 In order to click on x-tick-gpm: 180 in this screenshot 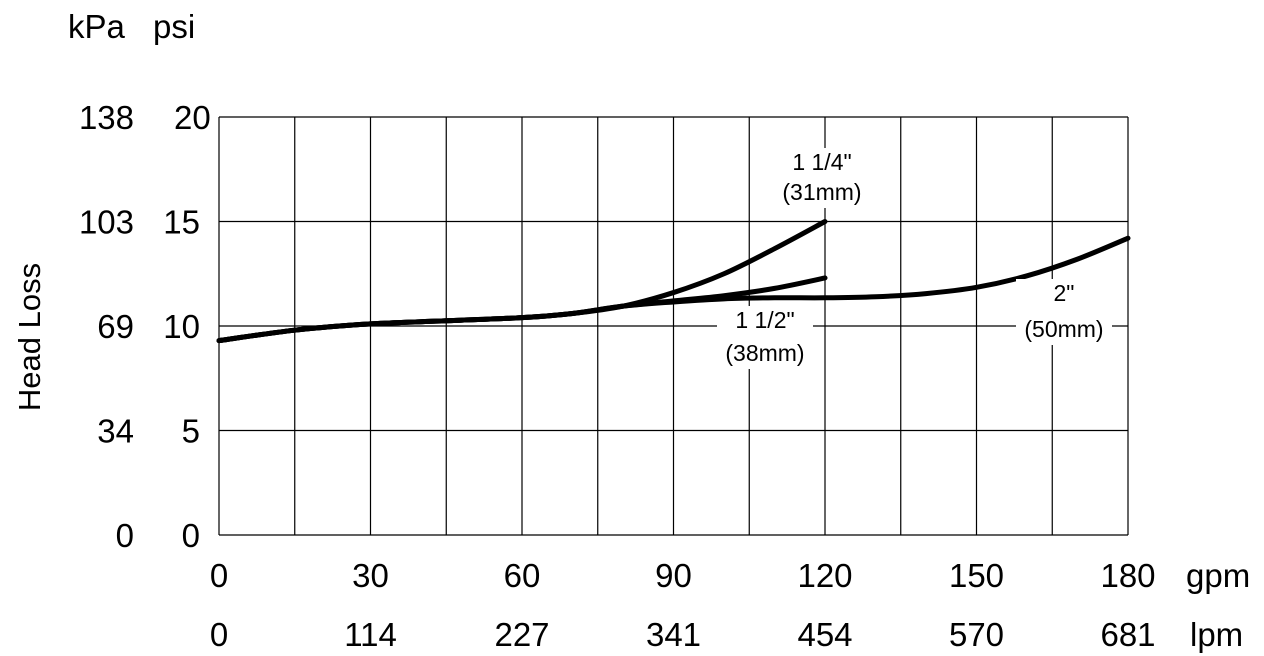, I will do `click(1127, 575)`.